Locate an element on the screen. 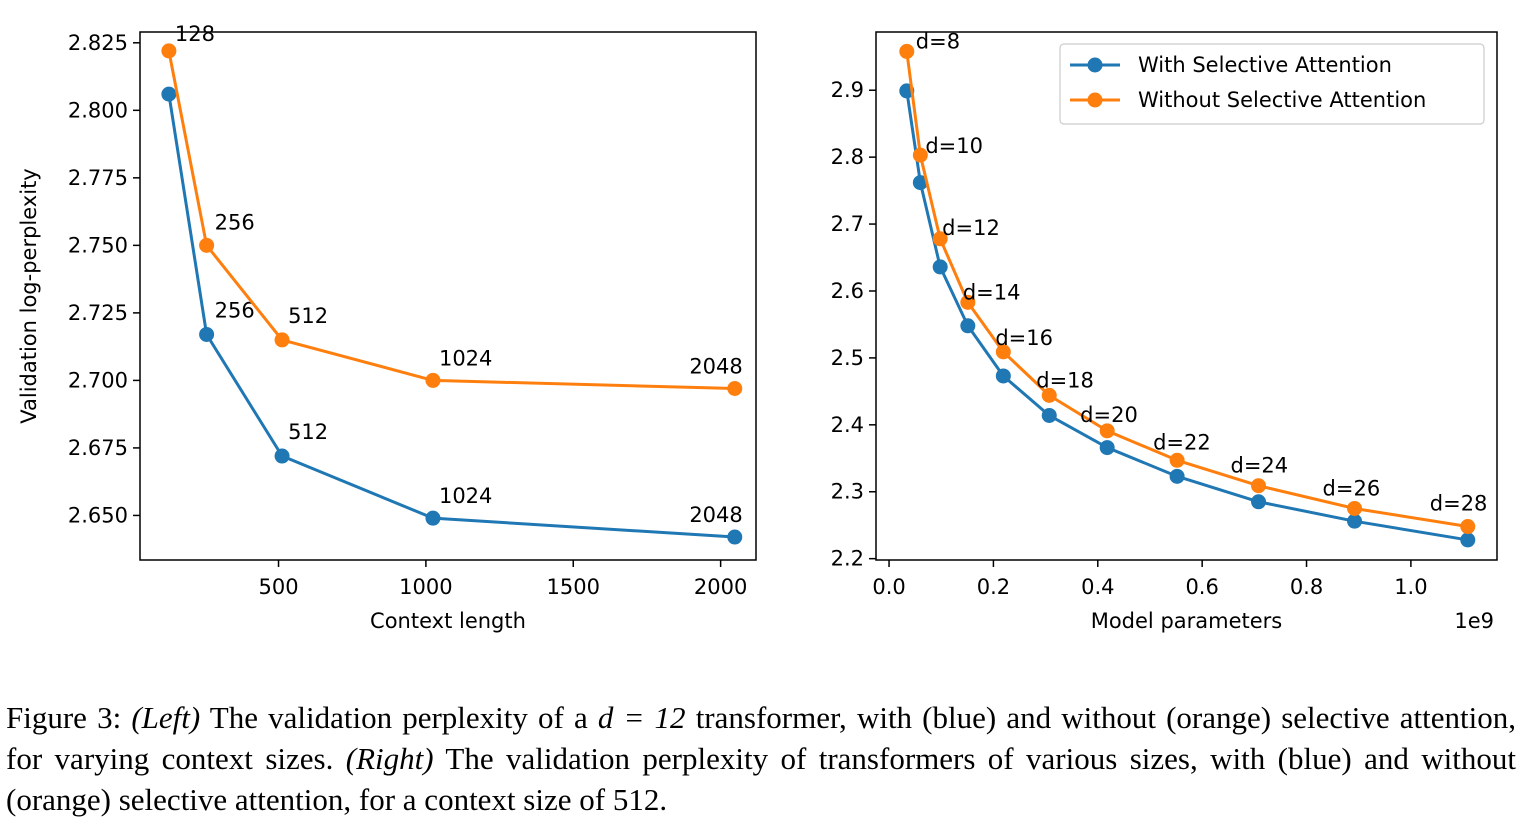  x-tick-label: 500 is located at coordinates (278, 587).